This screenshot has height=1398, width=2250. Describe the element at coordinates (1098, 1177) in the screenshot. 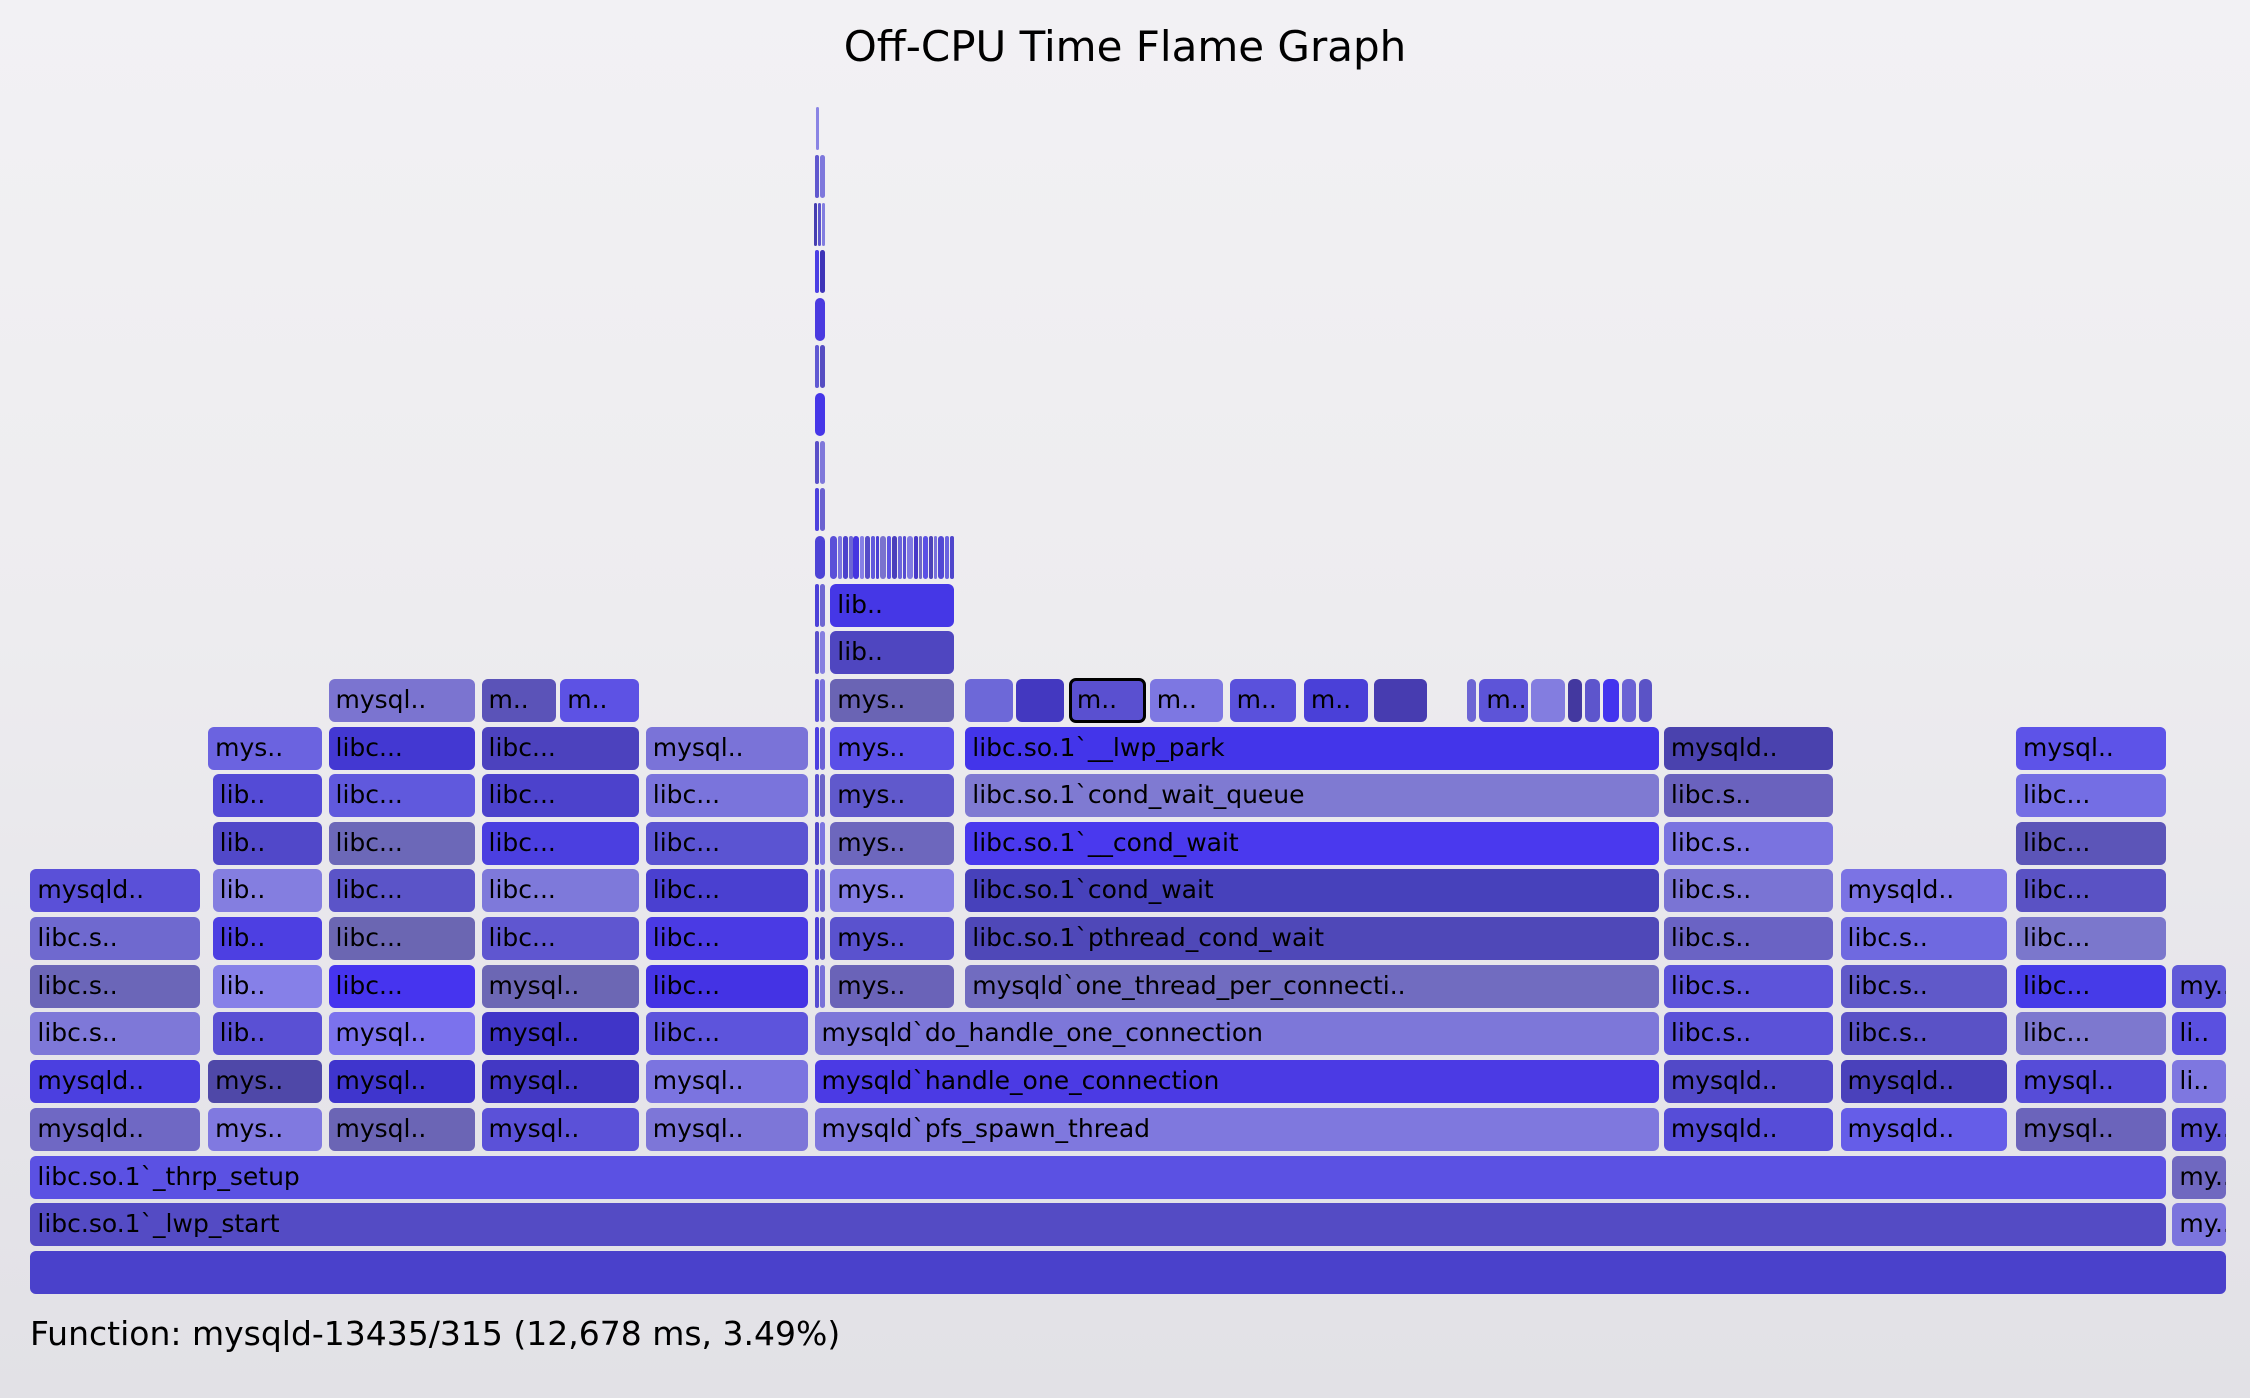

I see `flame-frame: libc.so.1`_thrp_setup` at that location.